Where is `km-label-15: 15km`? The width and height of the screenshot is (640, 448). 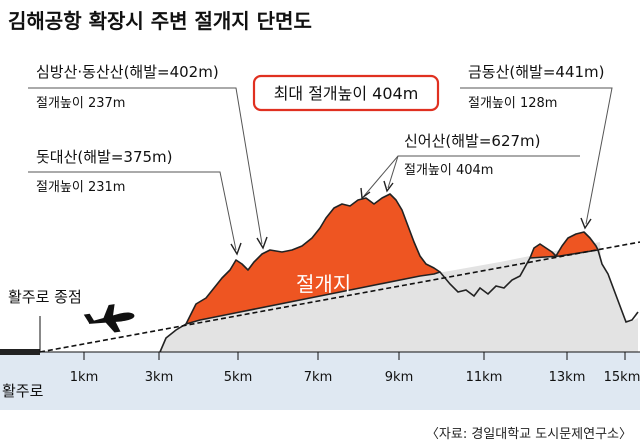
km-label-15: 15km is located at coordinates (622, 377).